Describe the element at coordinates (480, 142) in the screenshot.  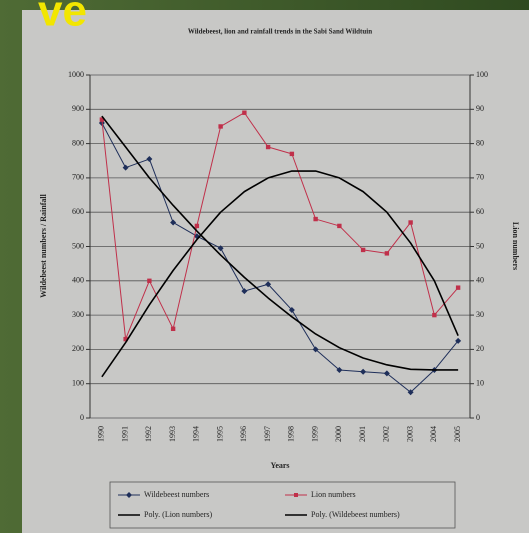
I see `y2-tick-label: 80` at that location.